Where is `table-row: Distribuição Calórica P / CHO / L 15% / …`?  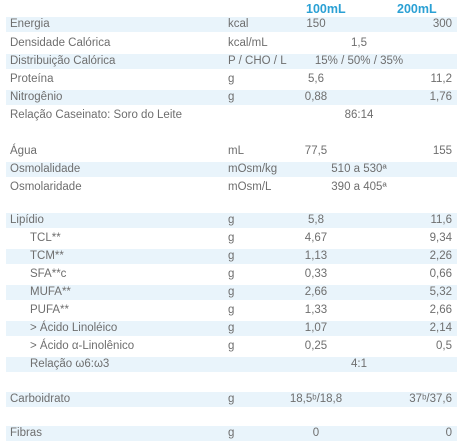
table-row: Distribuição Calórica P / CHO / L 15% / … is located at coordinates (231, 61).